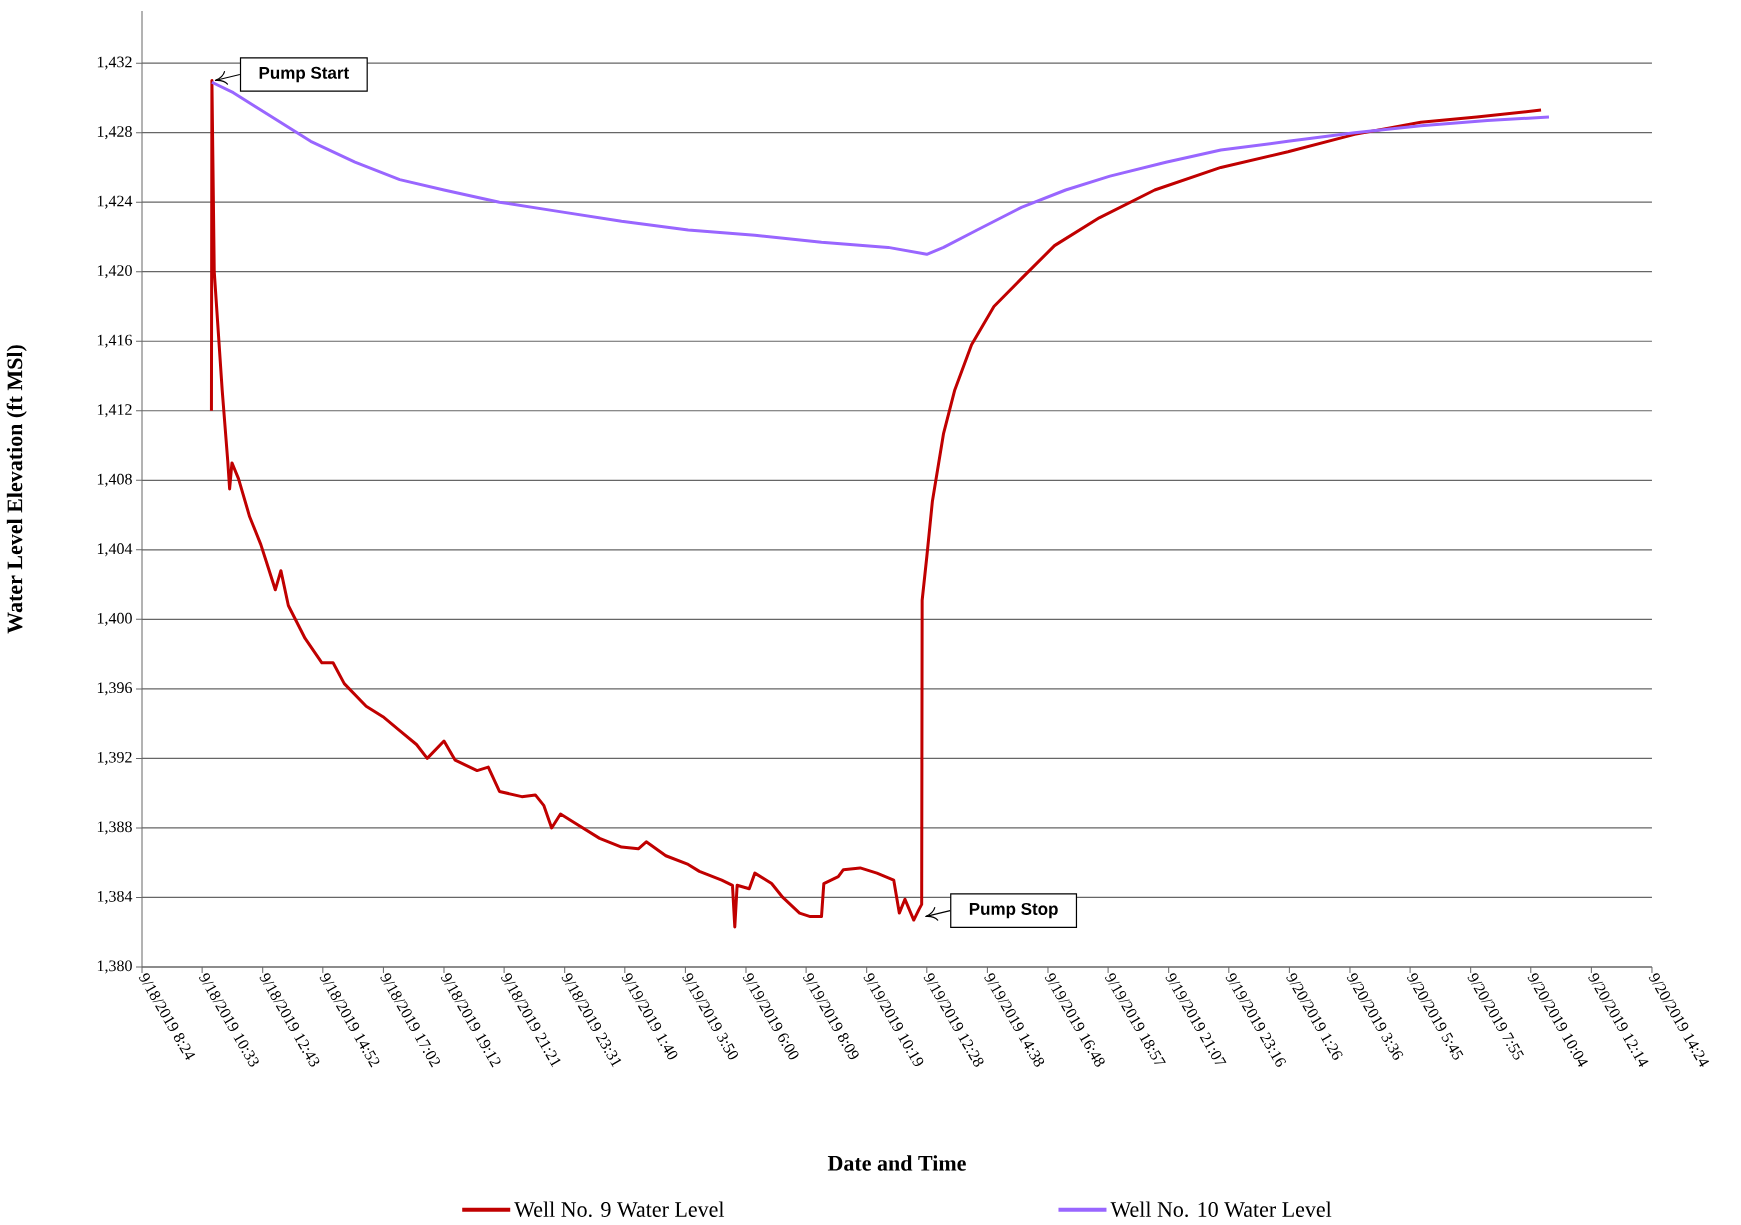 This screenshot has width=1741, height=1225. I want to click on annotation: Pump Start, so click(304, 74).